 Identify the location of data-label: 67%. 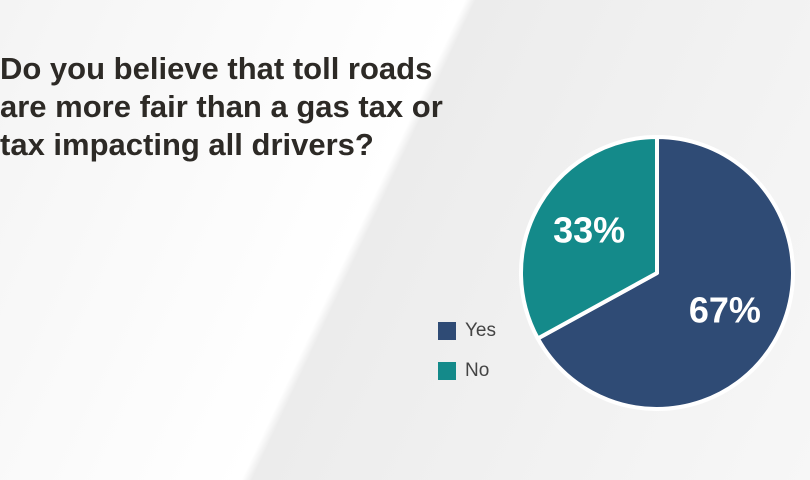
(725, 310).